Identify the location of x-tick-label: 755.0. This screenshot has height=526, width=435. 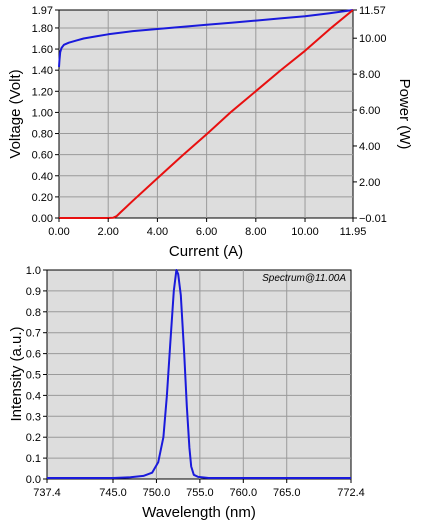
(200, 493).